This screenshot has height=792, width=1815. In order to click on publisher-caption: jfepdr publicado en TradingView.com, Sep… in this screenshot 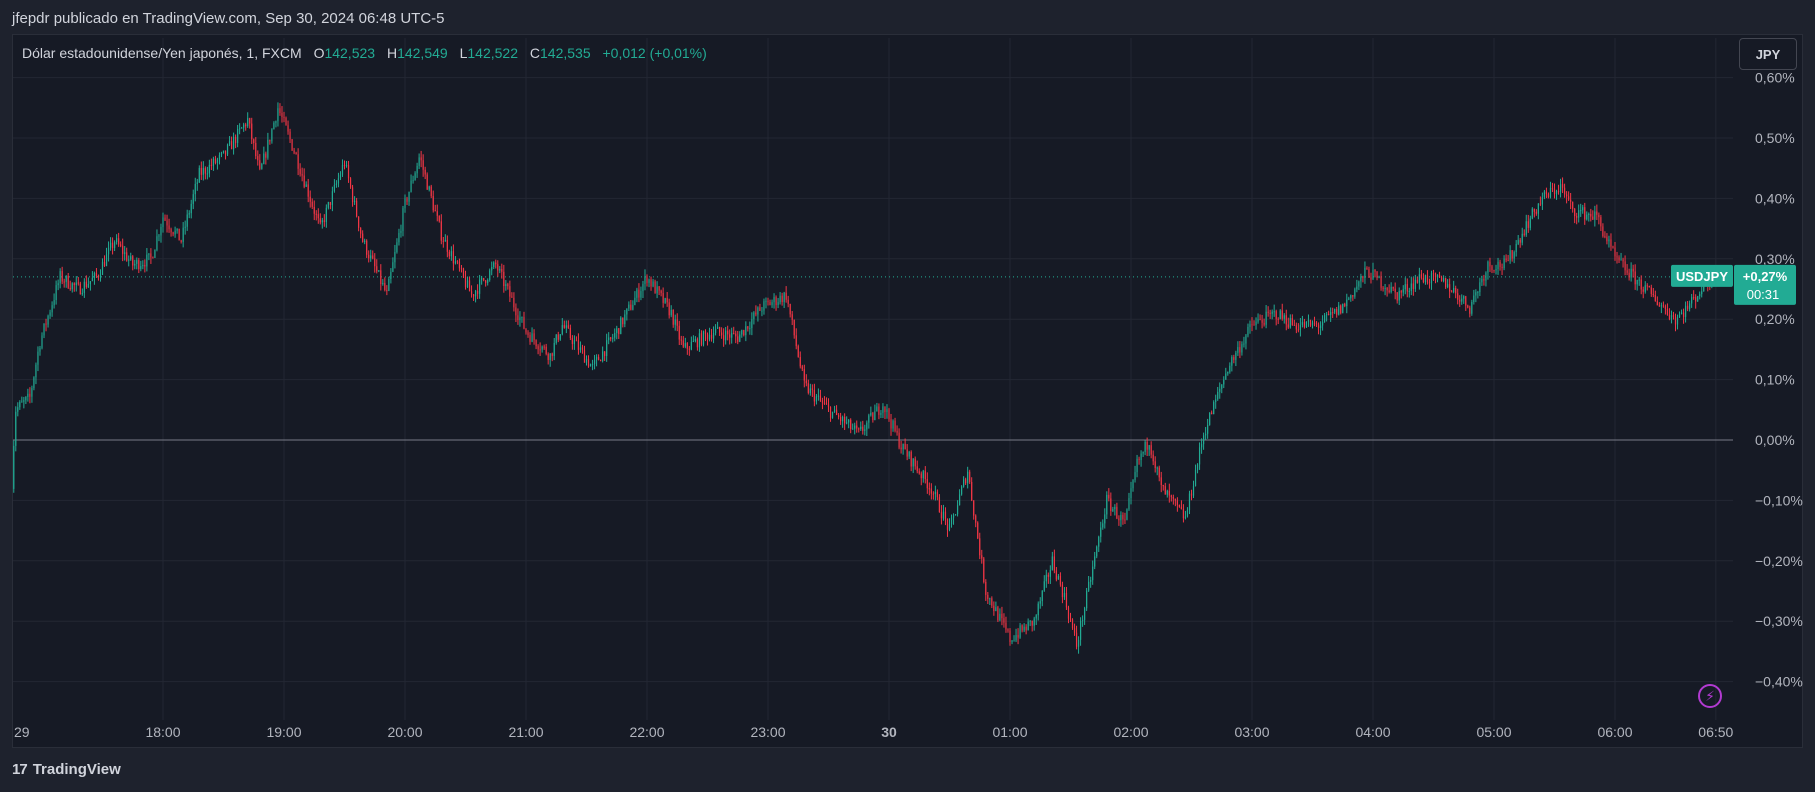, I will do `click(228, 18)`.